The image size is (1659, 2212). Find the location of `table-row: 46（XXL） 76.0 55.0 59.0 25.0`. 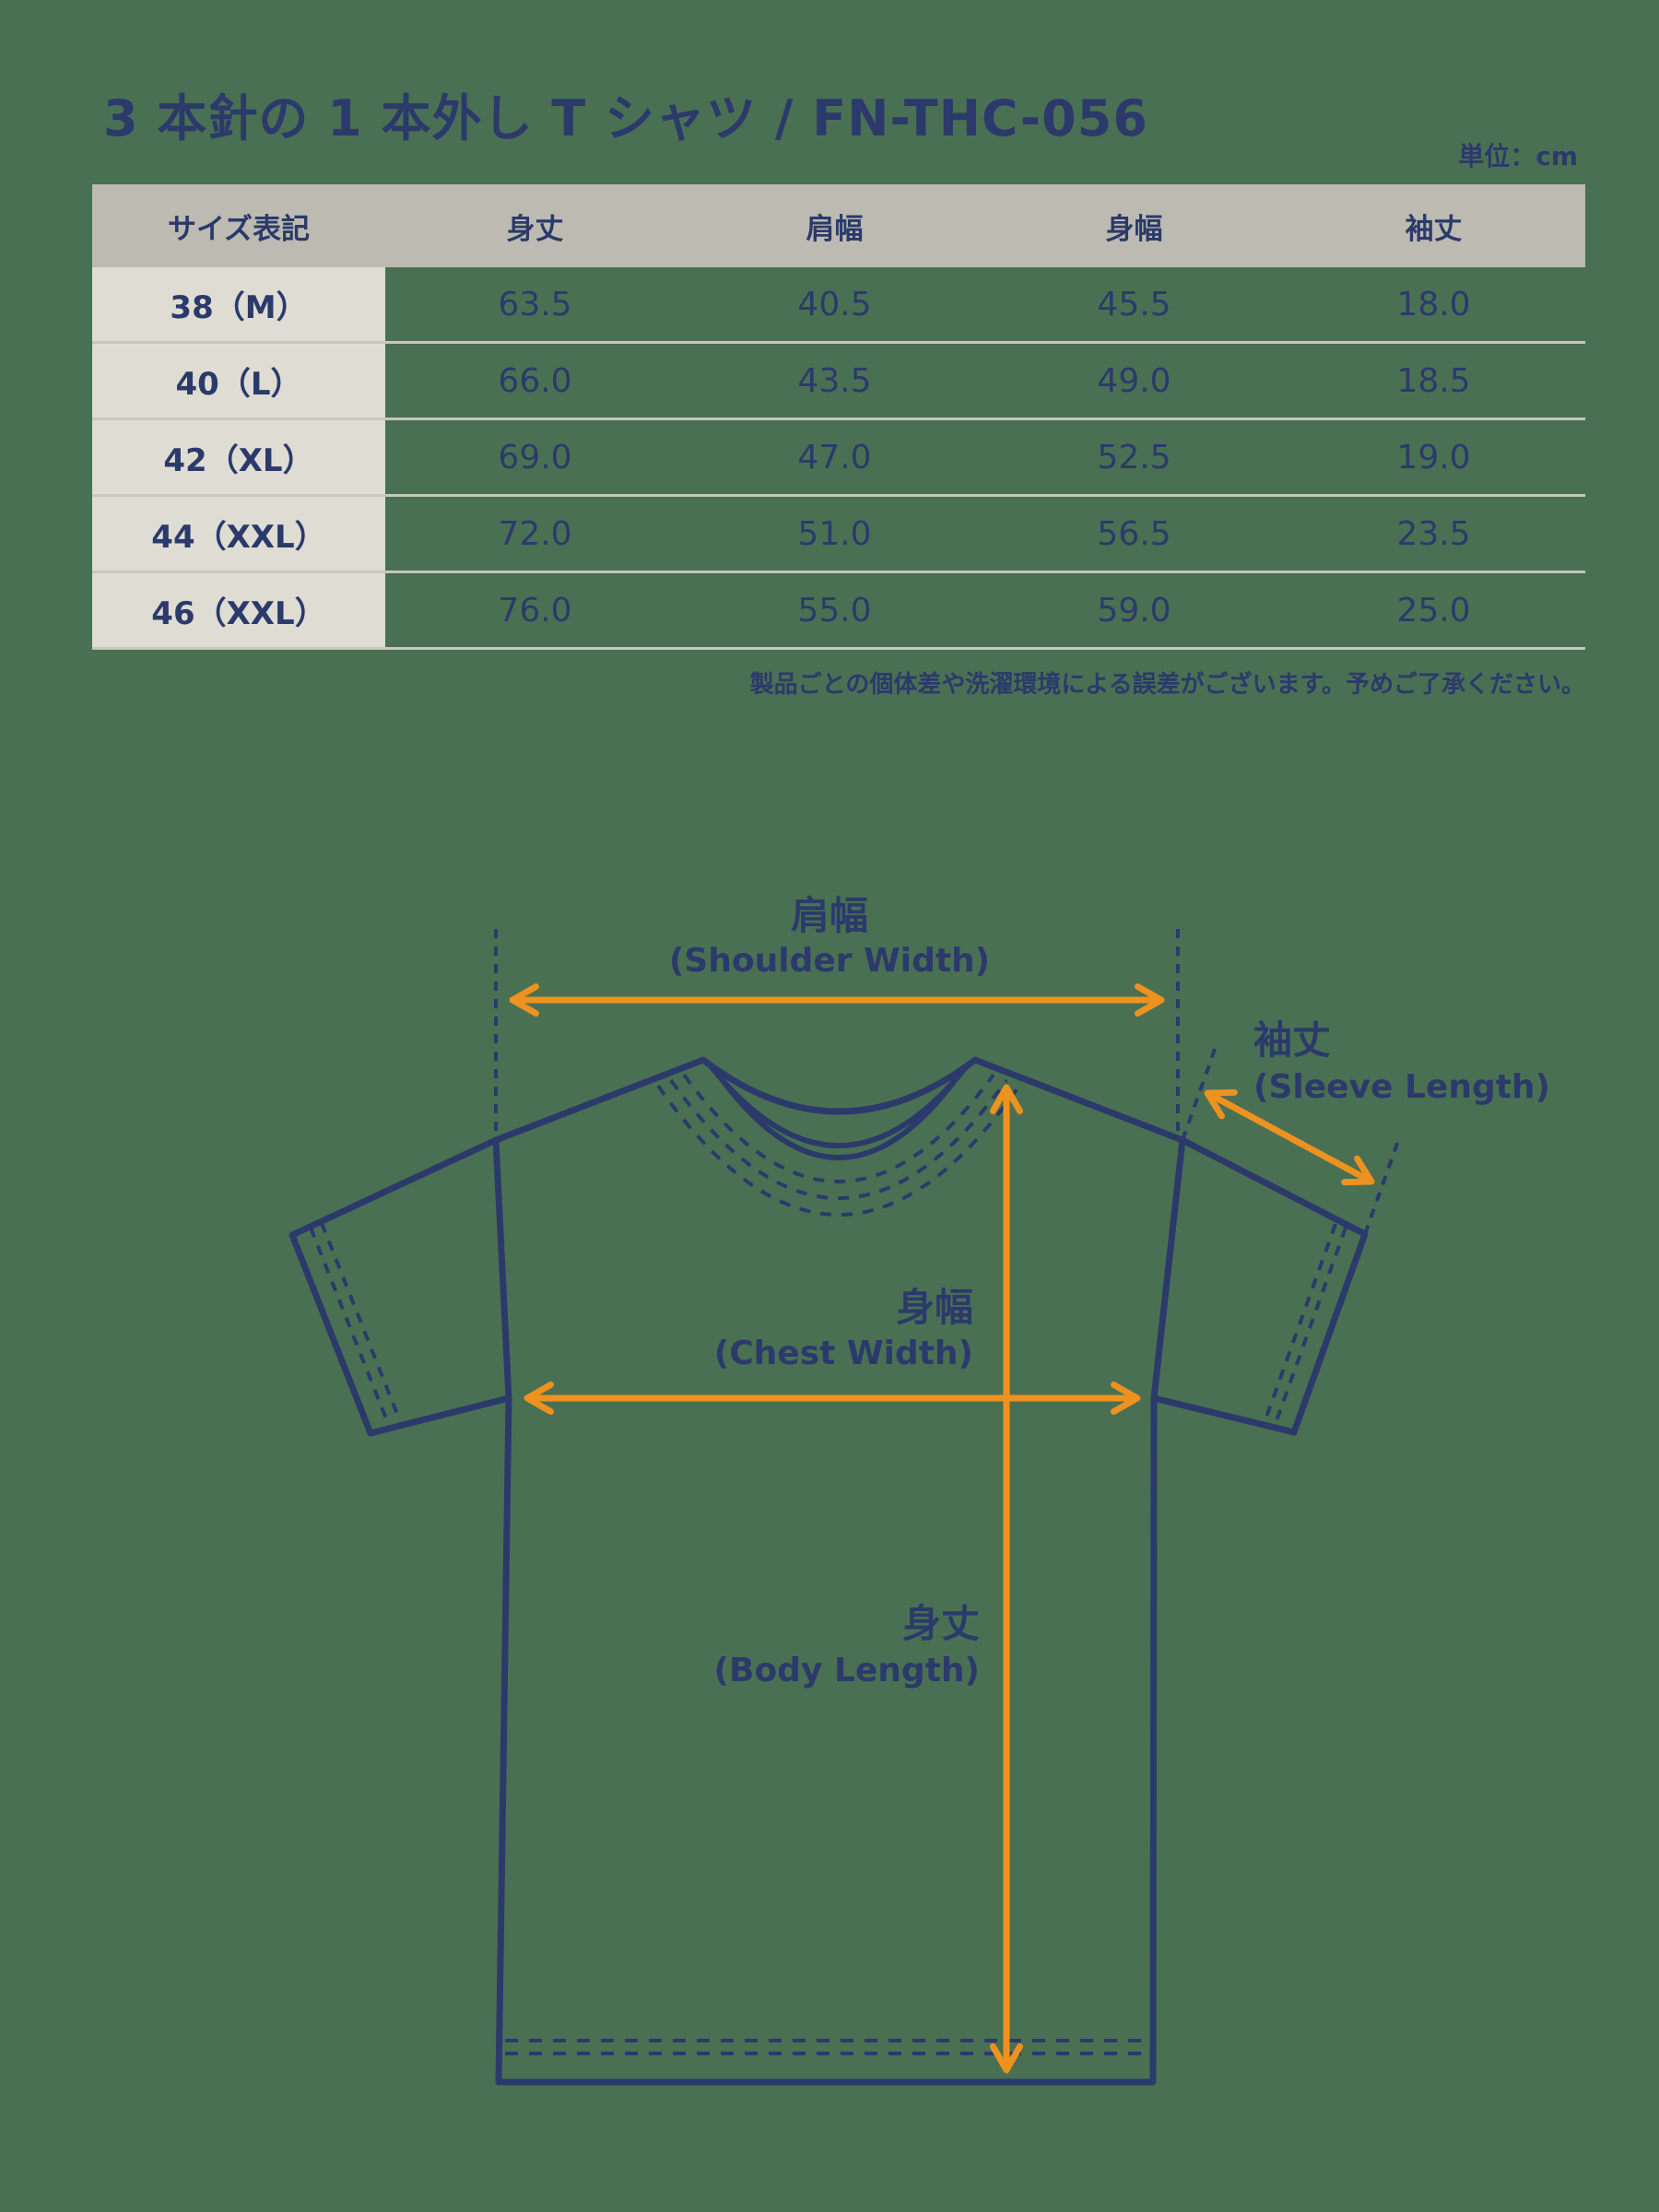

table-row: 46（XXL） 76.0 55.0 59.0 25.0 is located at coordinates (838, 609).